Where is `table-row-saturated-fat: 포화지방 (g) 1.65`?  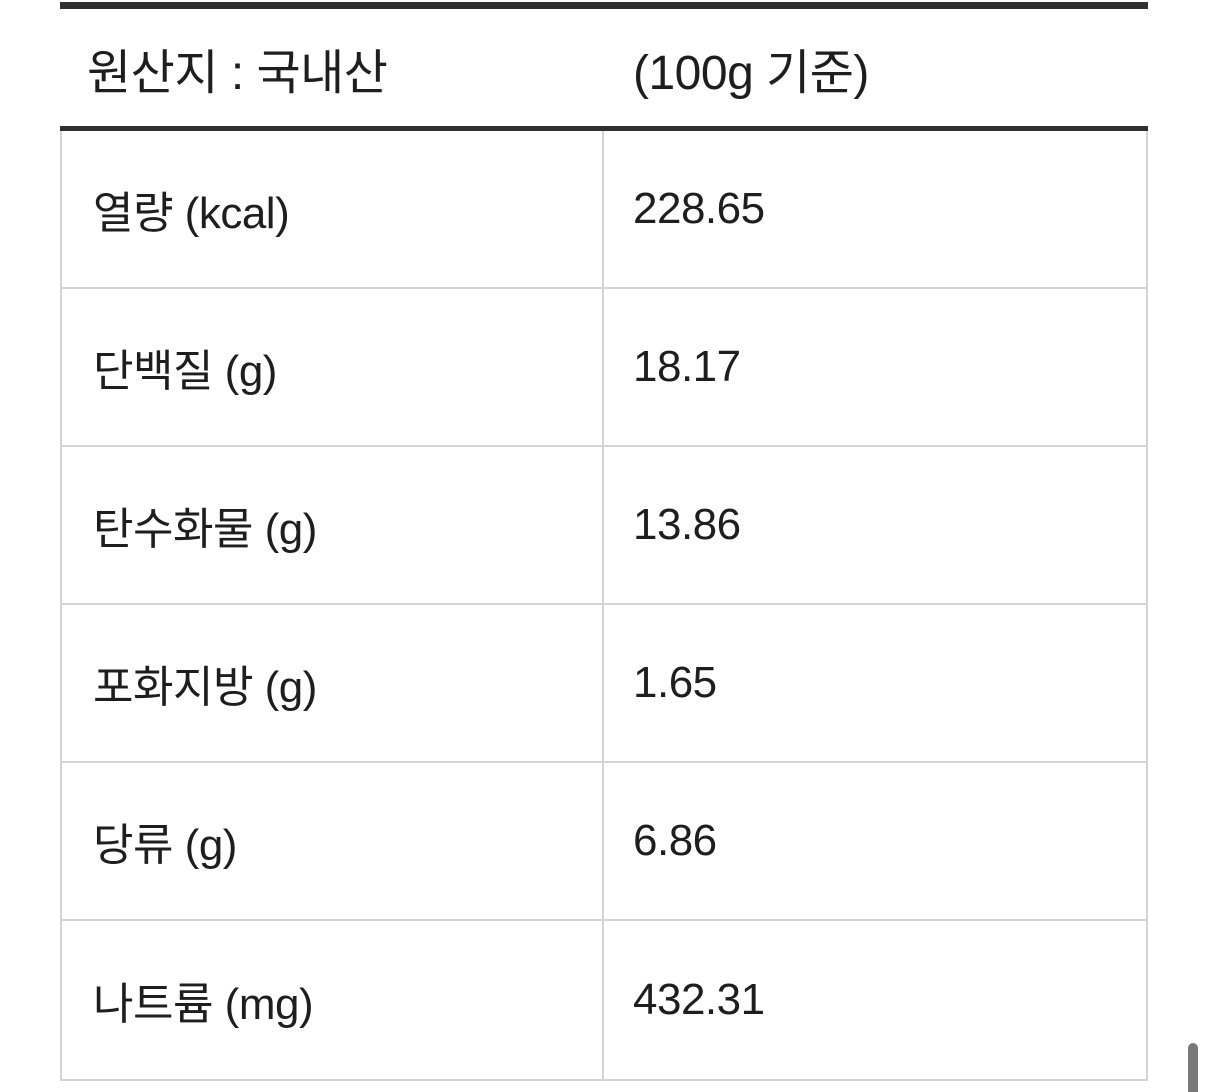
table-row-saturated-fat: 포화지방 (g) 1.65 is located at coordinates (604, 684).